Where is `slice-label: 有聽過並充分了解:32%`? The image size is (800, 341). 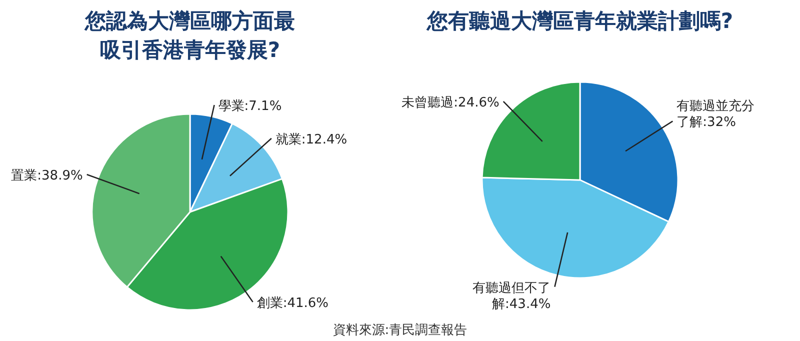 slice-label: 有聽過並充分了解:32% is located at coordinates (715, 114).